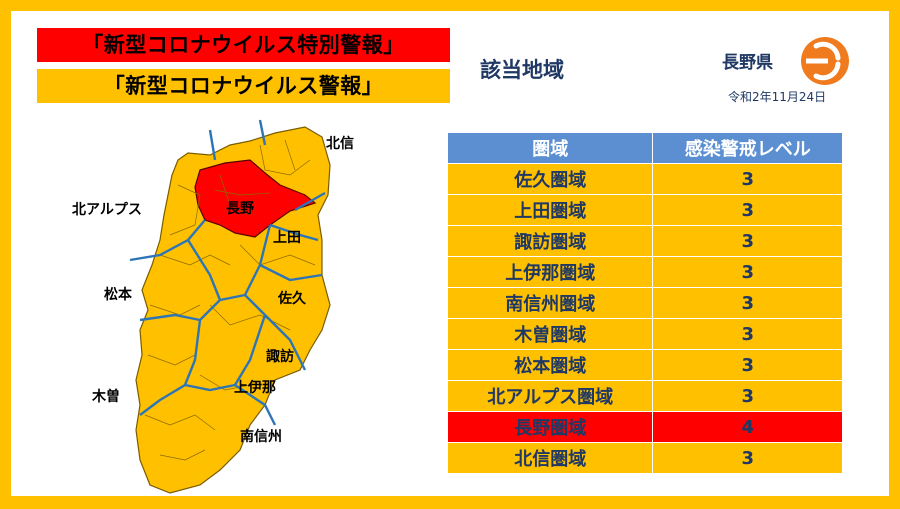 This screenshot has width=900, height=509. I want to click on table-row: 北信圏域 3, so click(644, 458).